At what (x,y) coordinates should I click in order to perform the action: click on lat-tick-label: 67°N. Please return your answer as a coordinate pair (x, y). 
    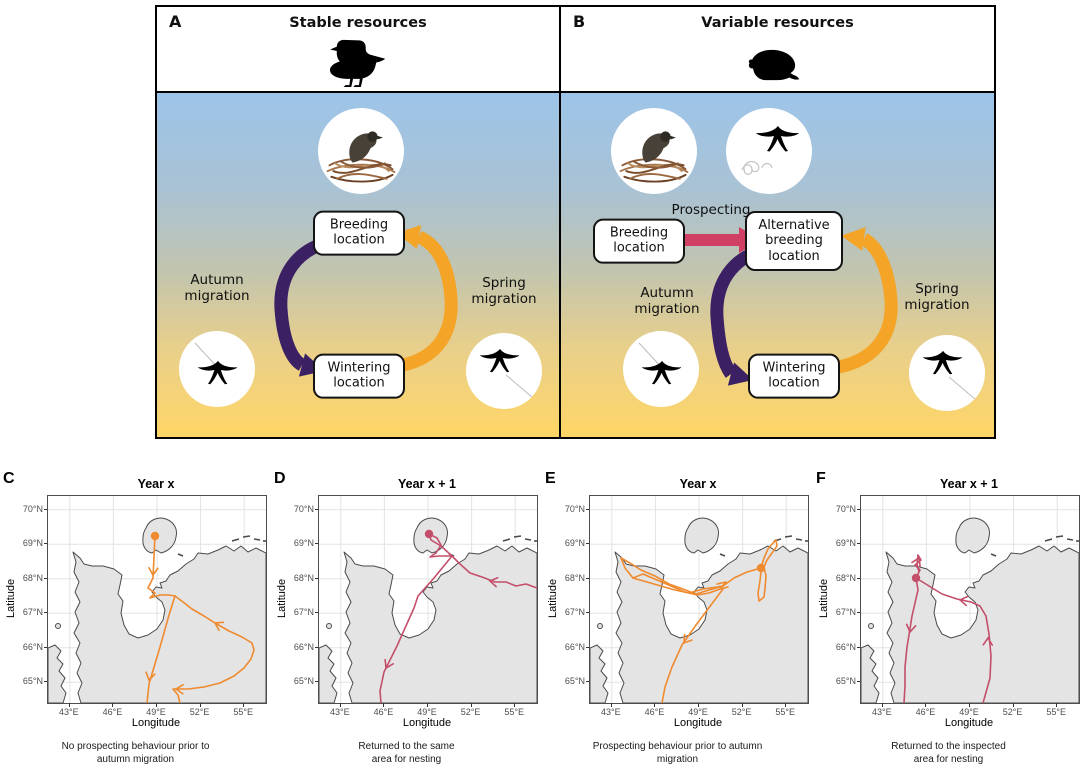
    Looking at the image, I should click on (845, 612).